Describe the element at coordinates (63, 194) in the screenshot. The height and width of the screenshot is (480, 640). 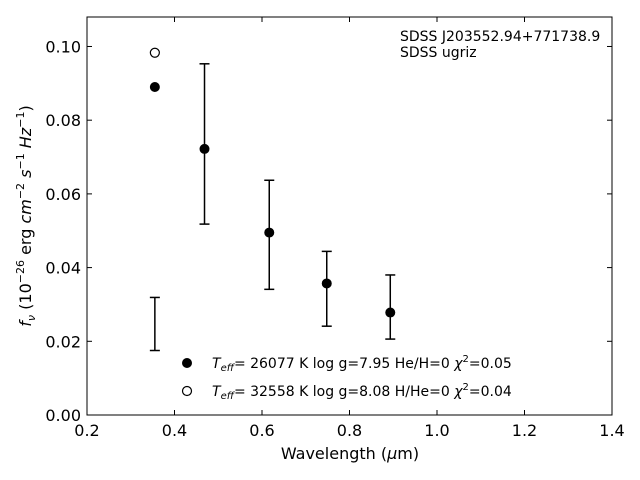
I see `y-tick-label: 0.06` at that location.